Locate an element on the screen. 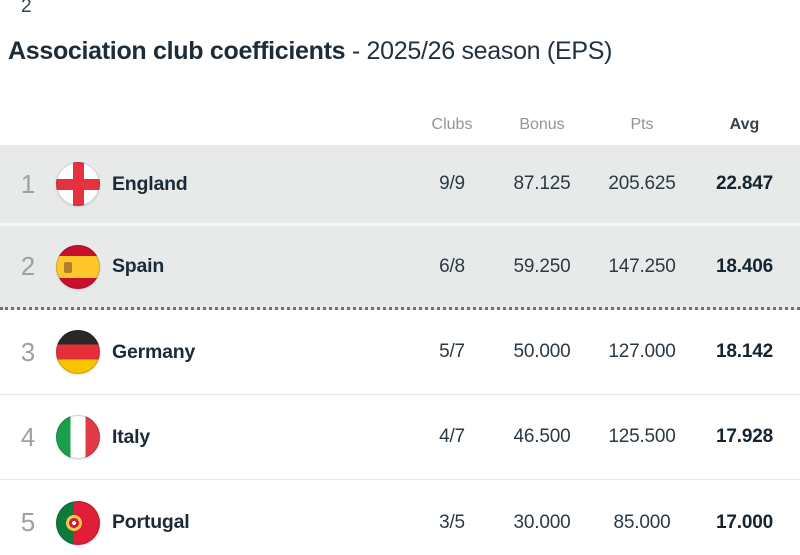  rank: 4 is located at coordinates (28, 436).